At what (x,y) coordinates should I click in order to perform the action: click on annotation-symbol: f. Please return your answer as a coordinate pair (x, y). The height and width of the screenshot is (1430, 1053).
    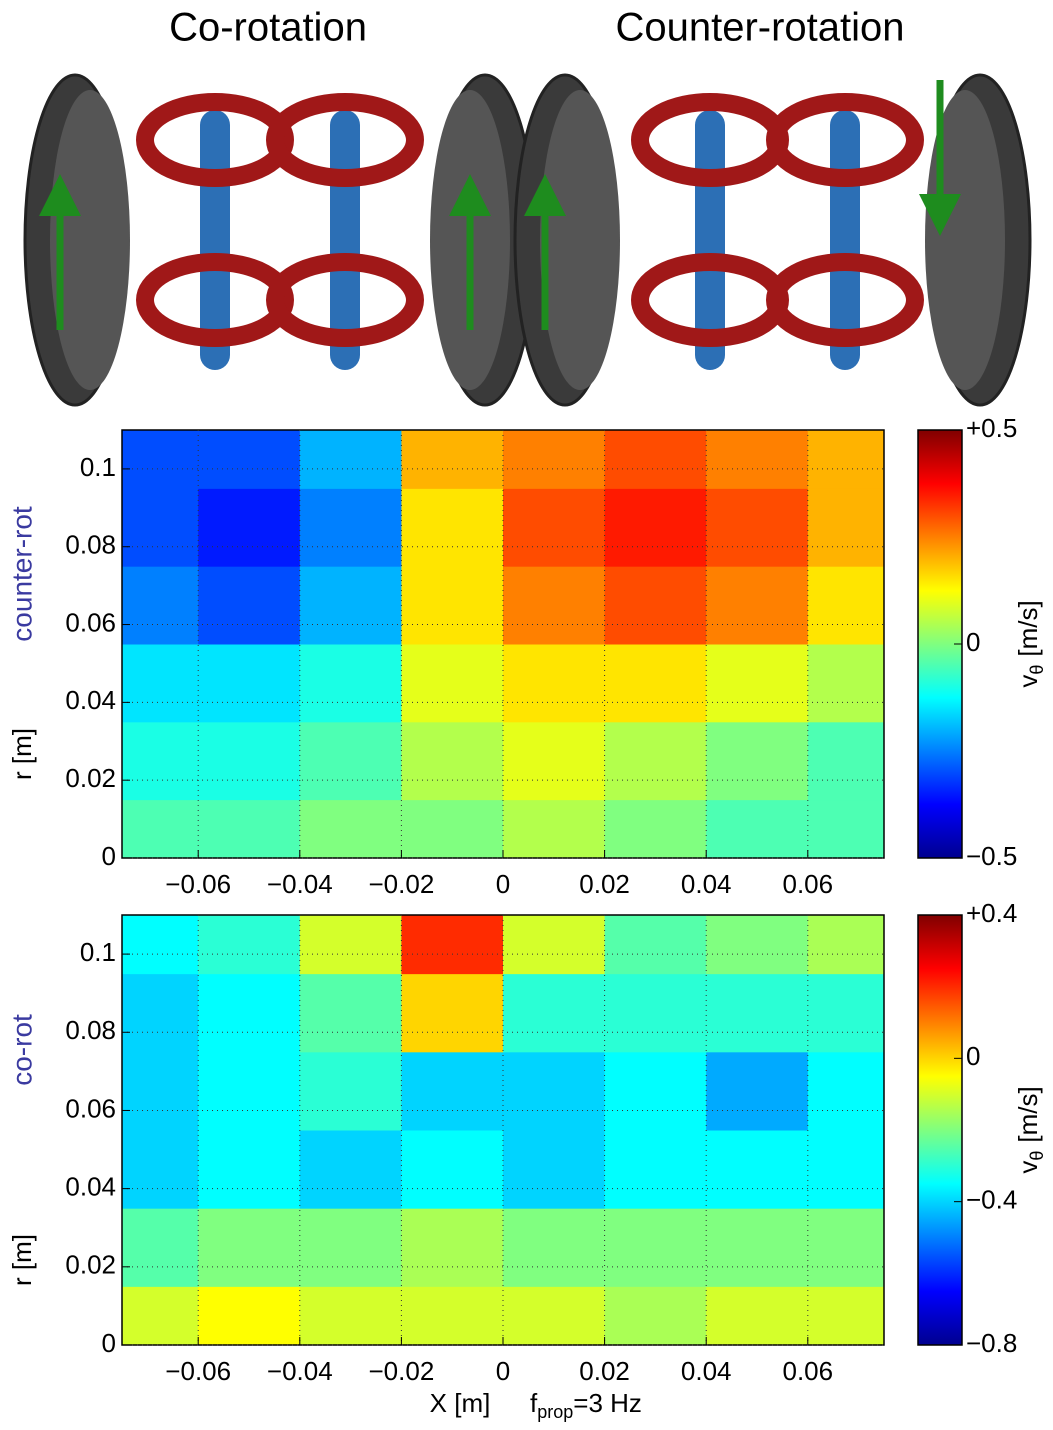
    Looking at the image, I should click on (534, 1403).